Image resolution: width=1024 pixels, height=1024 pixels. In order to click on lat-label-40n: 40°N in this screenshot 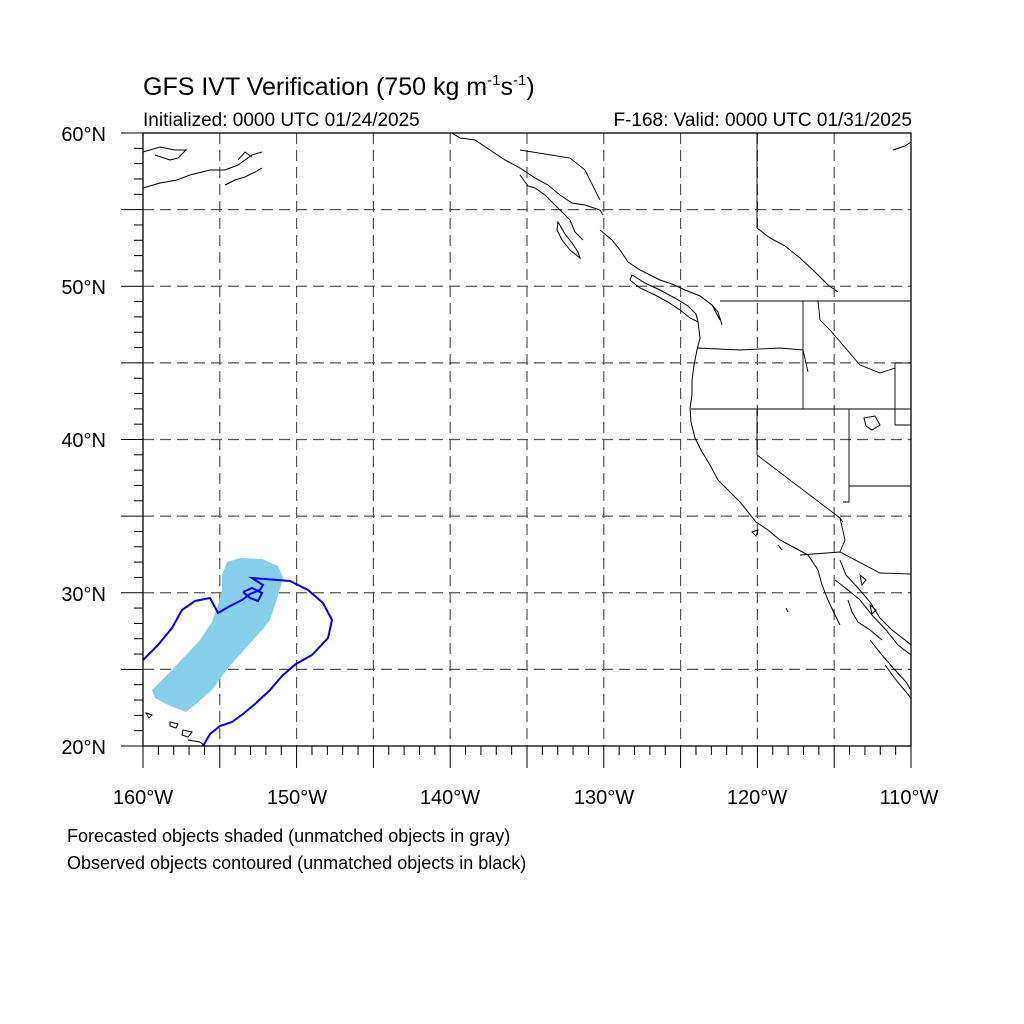, I will do `click(83, 441)`.